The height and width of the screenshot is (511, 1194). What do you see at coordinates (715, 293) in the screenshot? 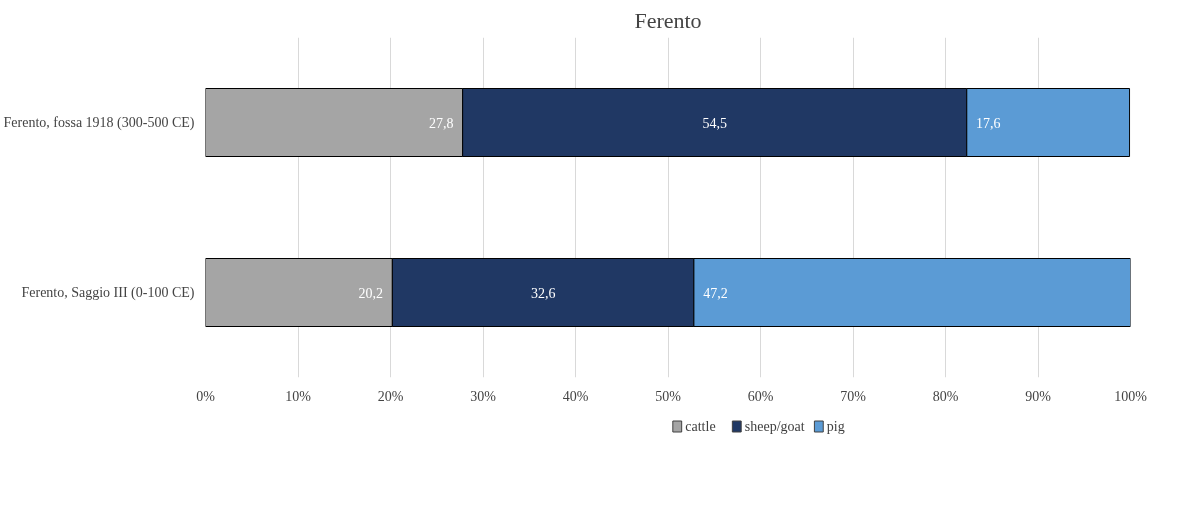
I see `data-label: 47,2` at bounding box center [715, 293].